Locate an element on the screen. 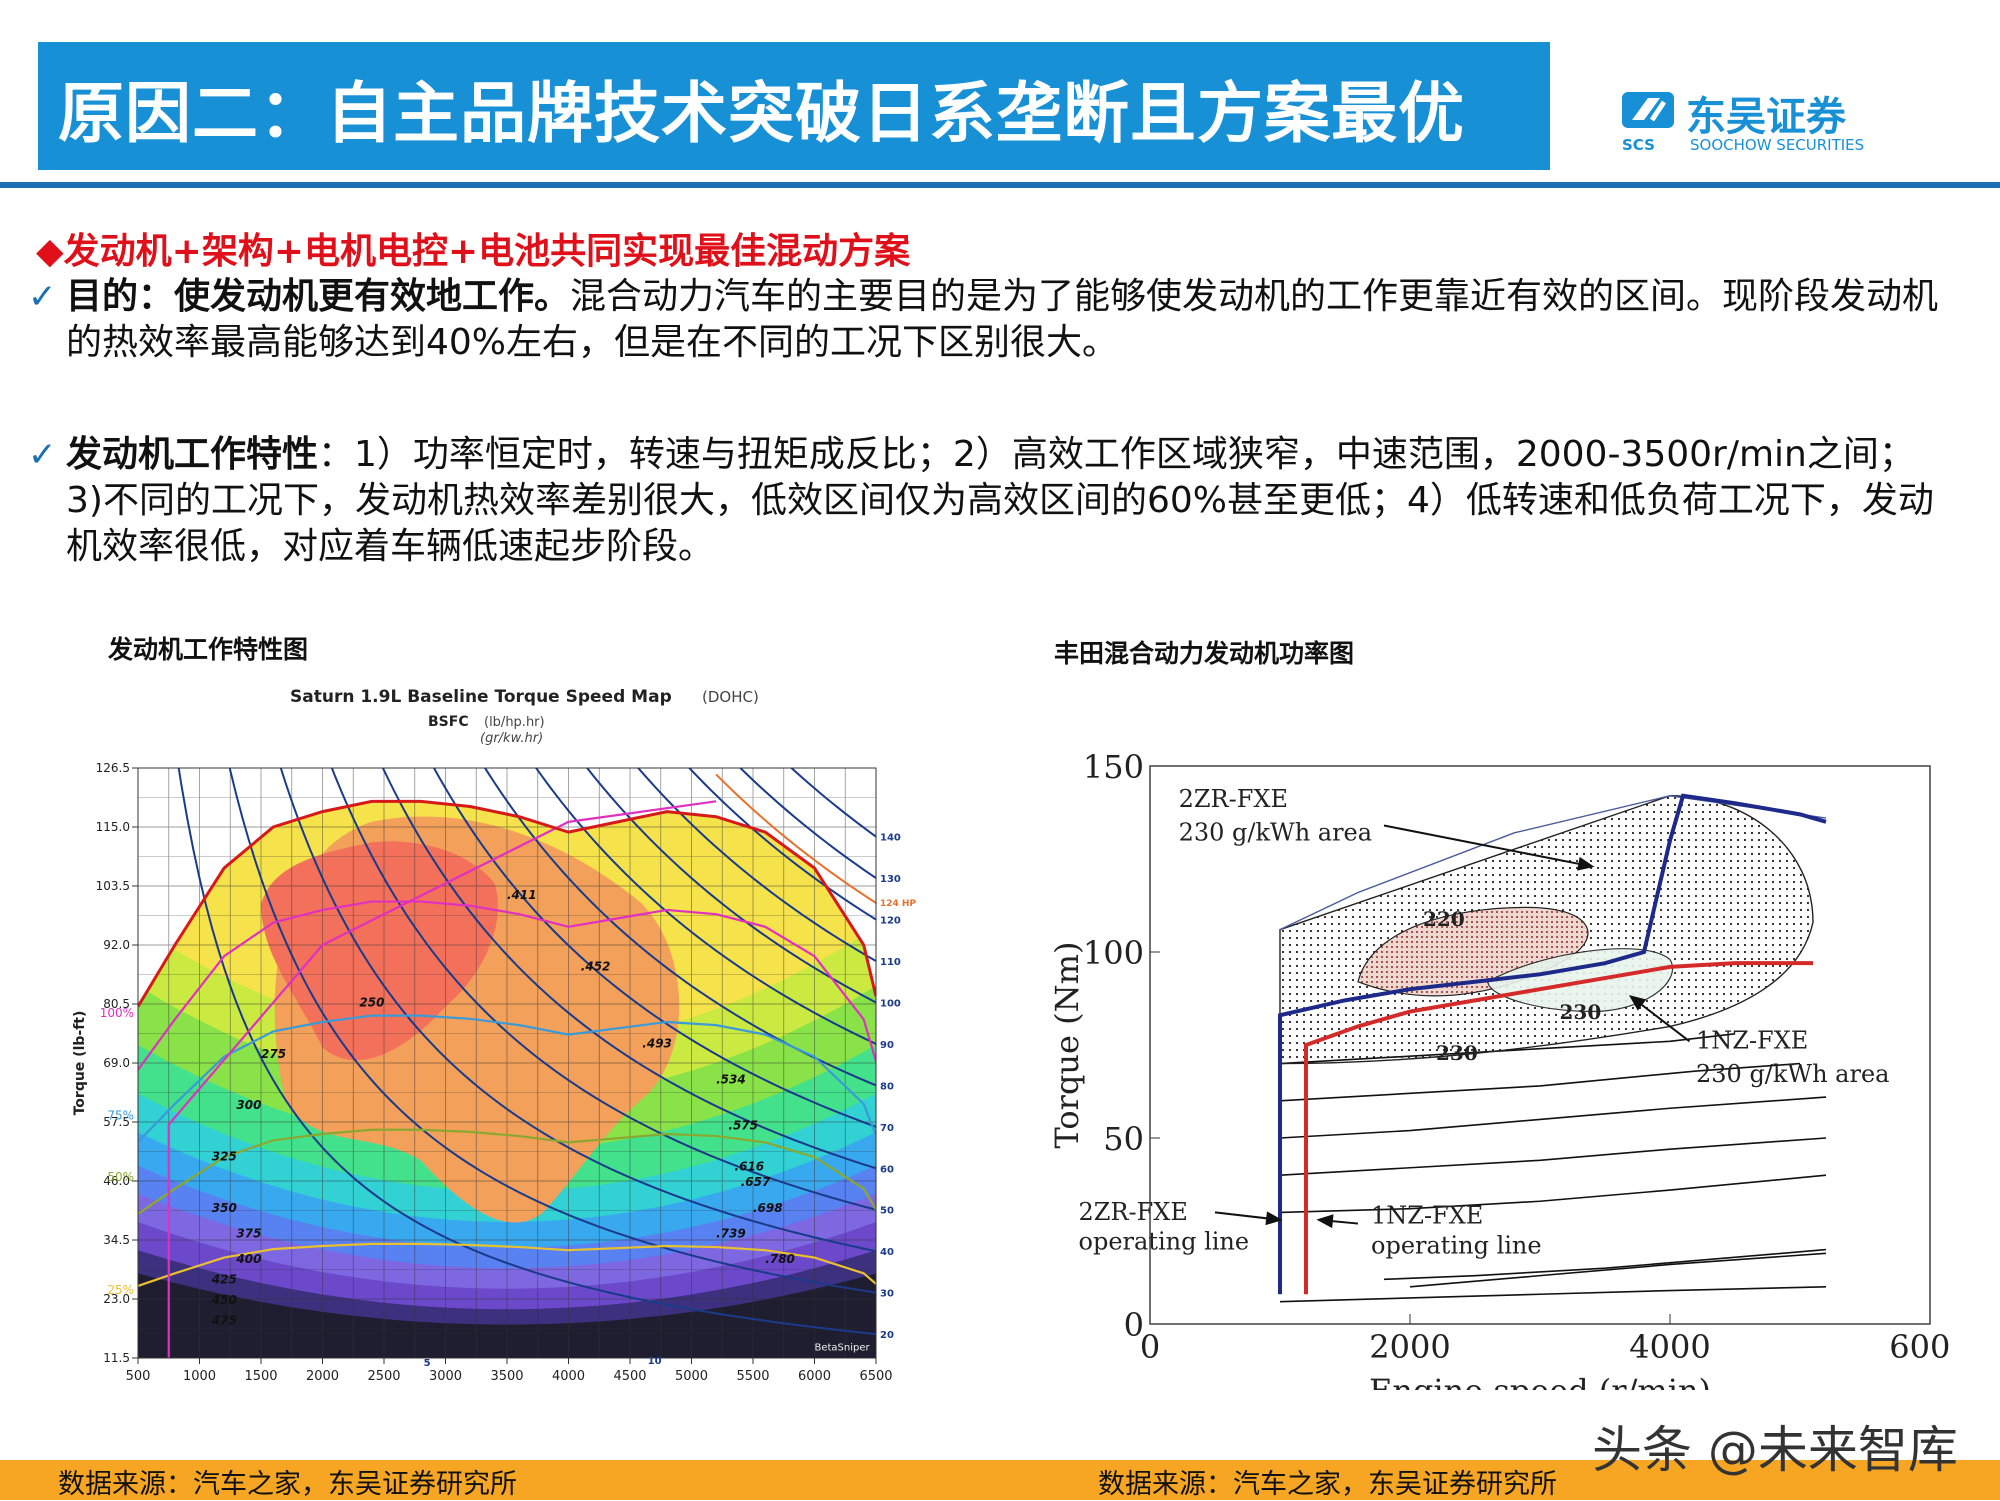 This screenshot has height=1501, width=2000. y-tick-label: 126.5 is located at coordinates (113, 768).